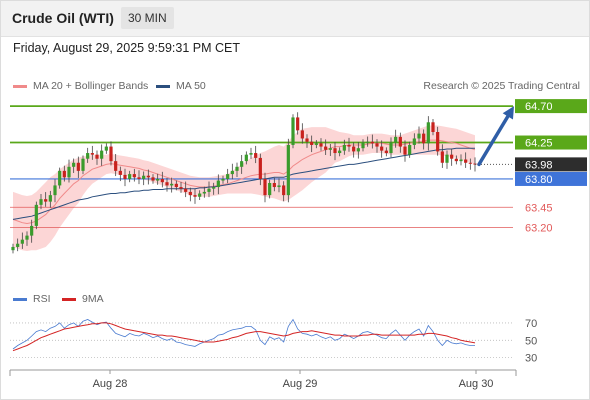 The image size is (590, 400). I want to click on level-tag-63.80, so click(551, 178).